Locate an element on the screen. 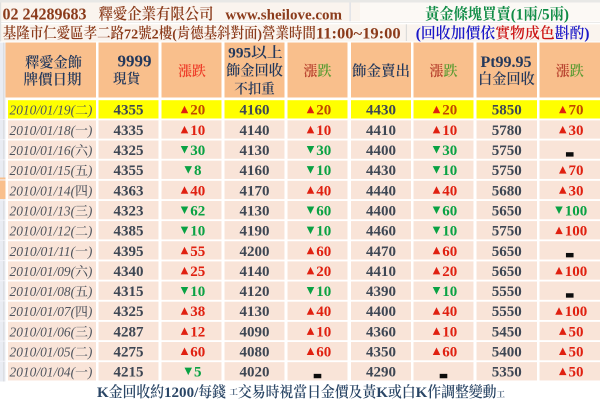 The height and width of the screenshot is (401, 600). svg-text: 2010/01/14( is located at coordinates (43, 191).